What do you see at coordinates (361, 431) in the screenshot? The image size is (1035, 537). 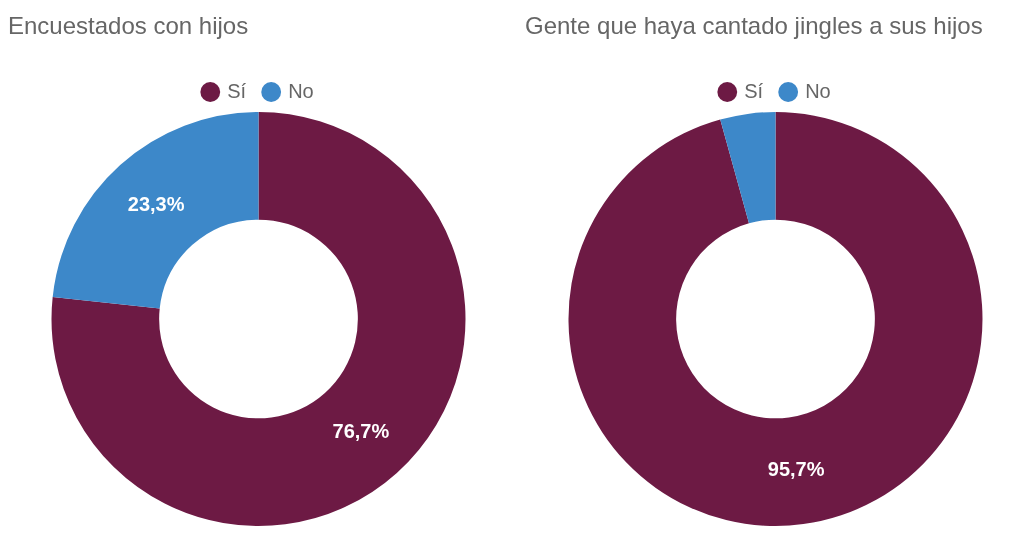 I see `data-label: 76,7%` at bounding box center [361, 431].